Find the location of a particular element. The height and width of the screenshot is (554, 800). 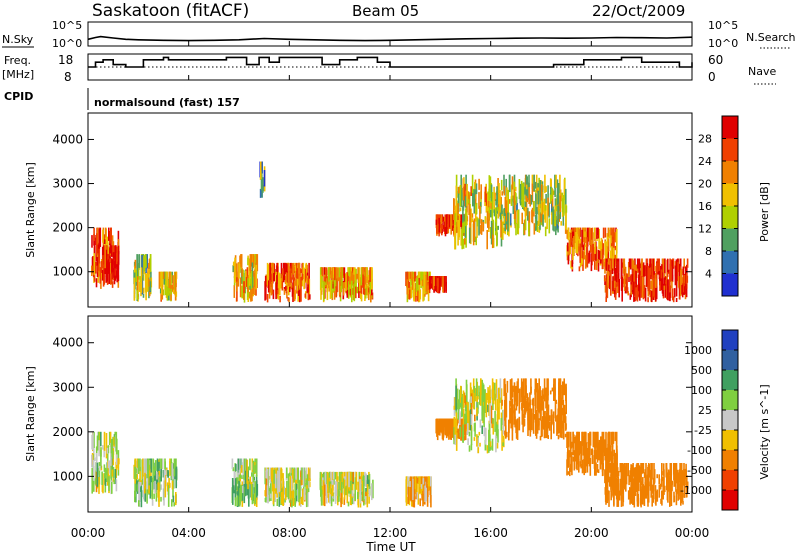

freq-tick-top: 18 is located at coordinates (65, 60).